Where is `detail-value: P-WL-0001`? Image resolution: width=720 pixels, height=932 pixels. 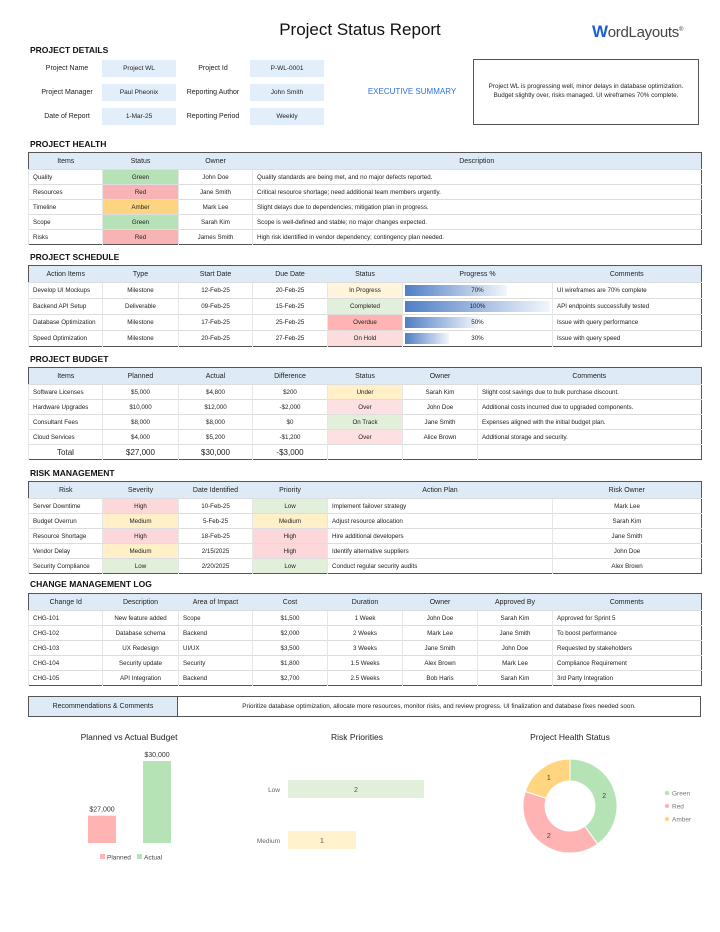 detail-value: P-WL-0001 is located at coordinates (287, 68).